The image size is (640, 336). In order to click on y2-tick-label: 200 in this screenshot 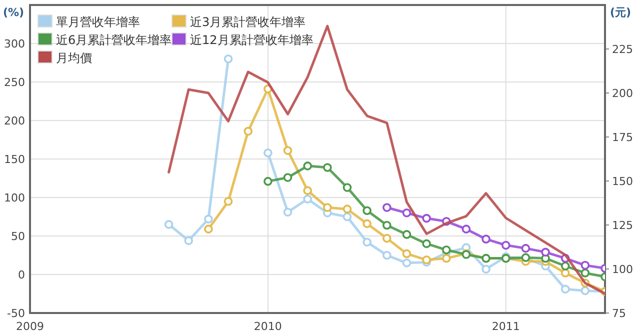, I will do `click(622, 93)`.